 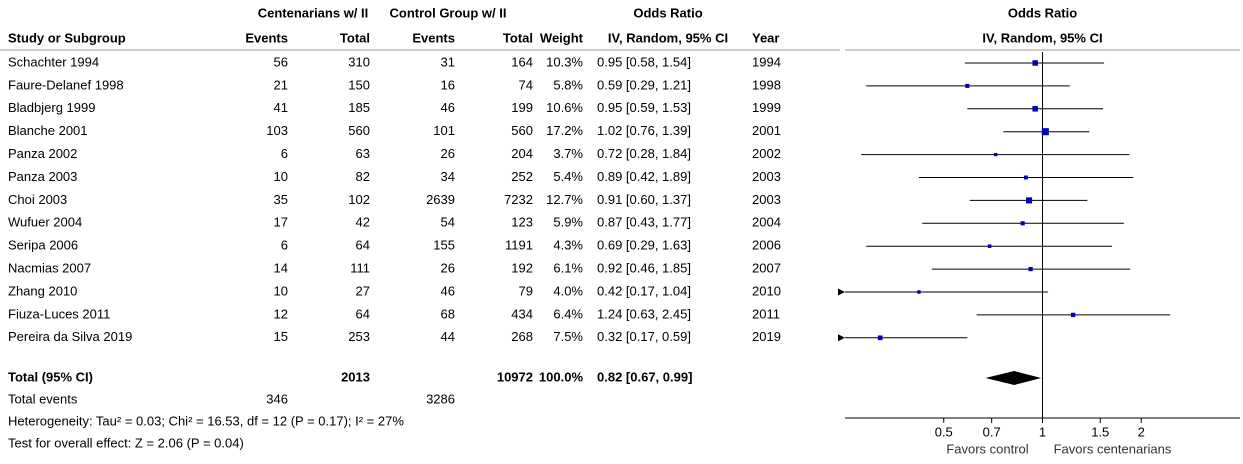 What do you see at coordinates (70, 336) in the screenshot?
I see `table-cell: Pereira da Silva 2019` at bounding box center [70, 336].